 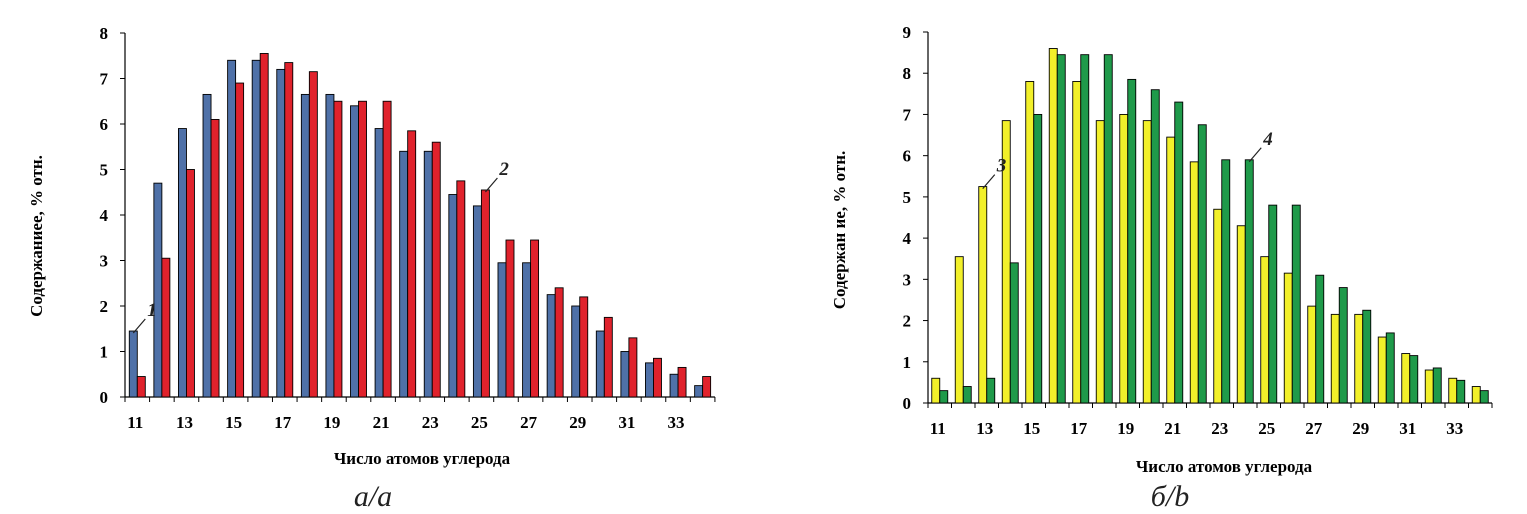 What do you see at coordinates (984, 428) in the screenshot?
I see `chart-b-x-tick-label: 13` at bounding box center [984, 428].